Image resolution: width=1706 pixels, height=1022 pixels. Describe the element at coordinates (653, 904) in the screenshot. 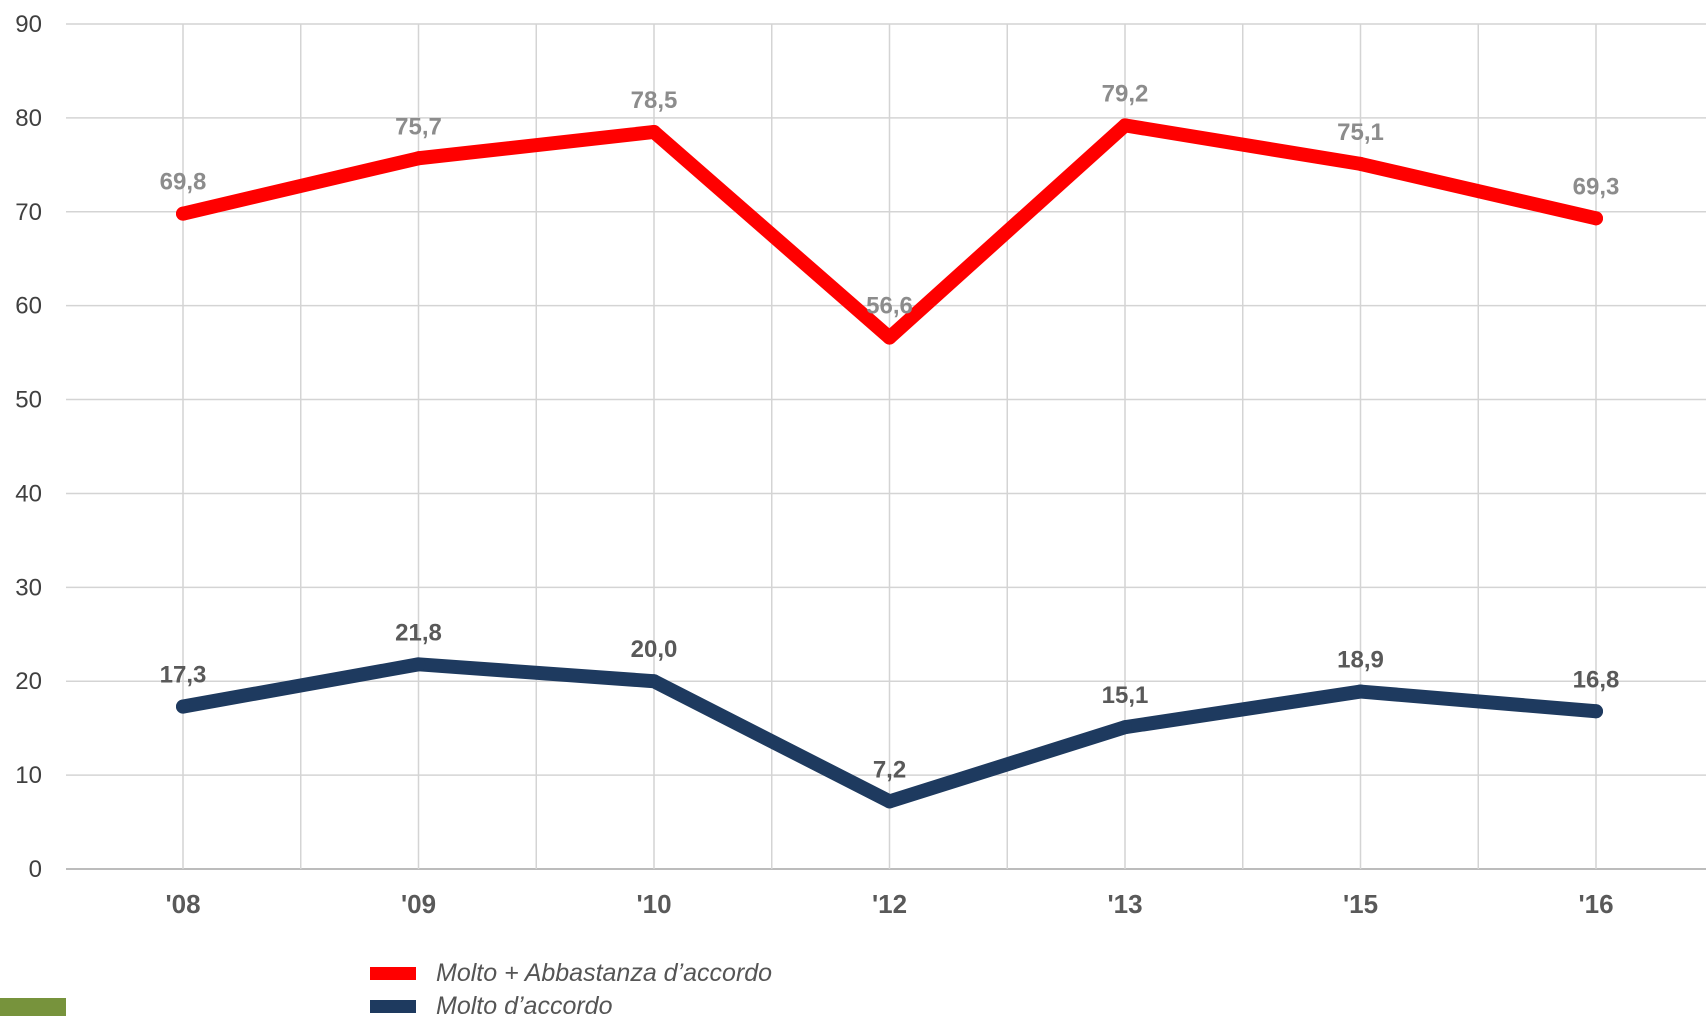

I see `x-tick-label: '10` at that location.